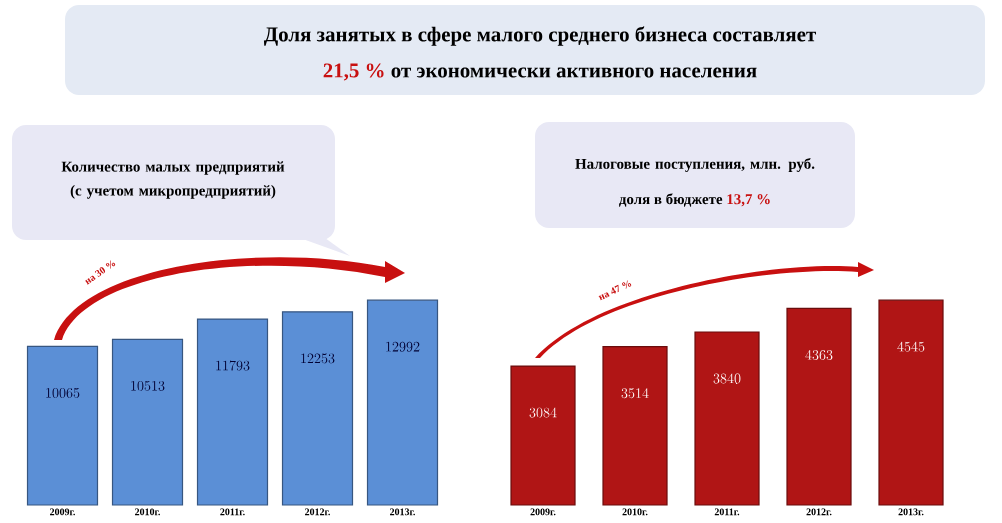 The height and width of the screenshot is (523, 1002). What do you see at coordinates (63, 392) in the screenshot?
I see `data-label: 10065` at bounding box center [63, 392].